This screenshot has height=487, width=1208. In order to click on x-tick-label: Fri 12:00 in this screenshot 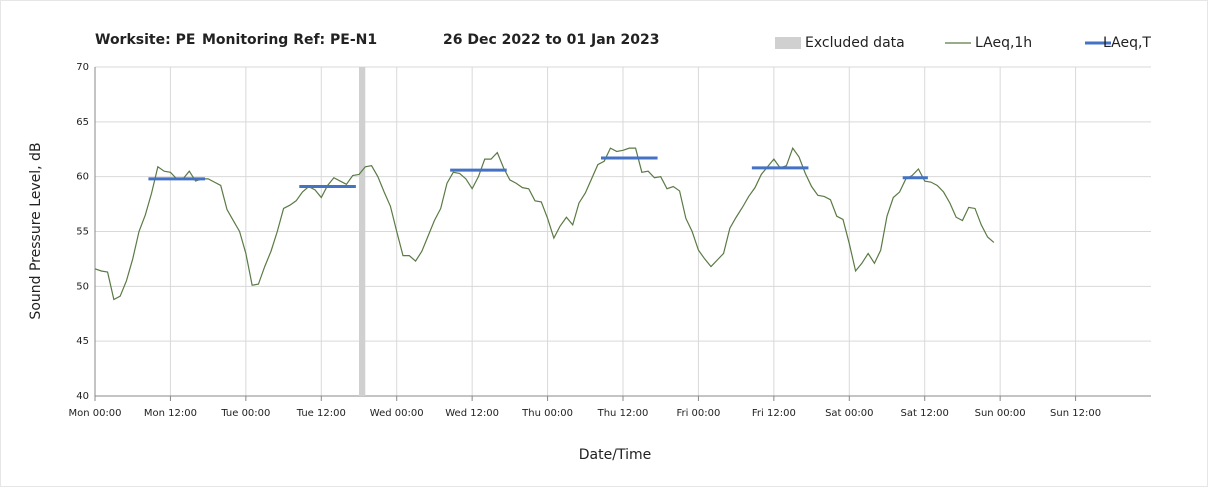, I will do `click(774, 413)`.